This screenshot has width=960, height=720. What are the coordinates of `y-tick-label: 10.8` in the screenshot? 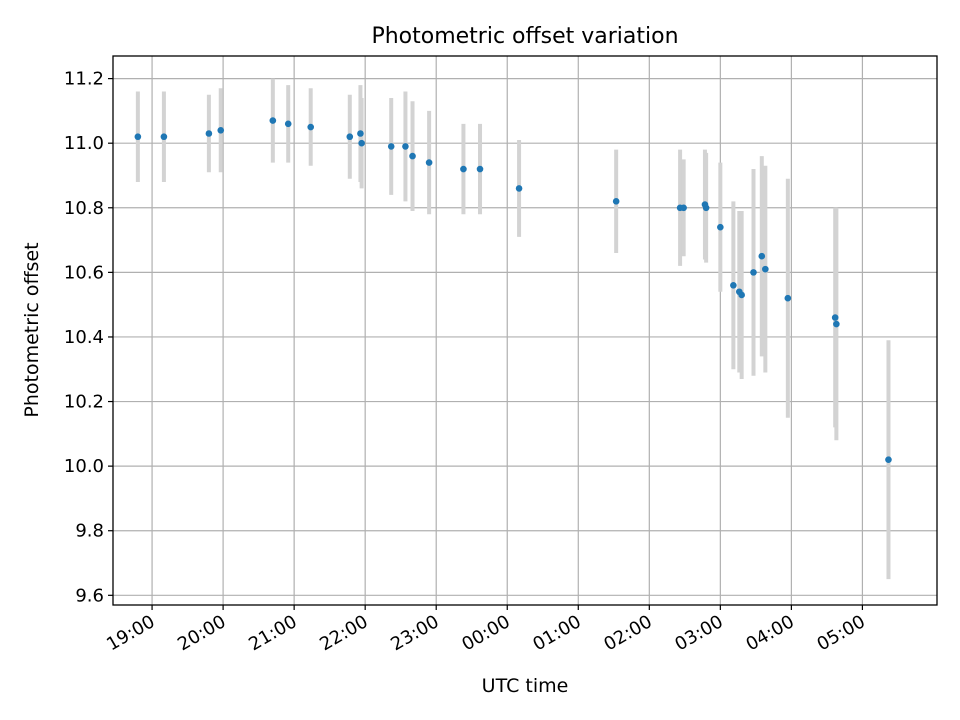 It's located at (84, 208).